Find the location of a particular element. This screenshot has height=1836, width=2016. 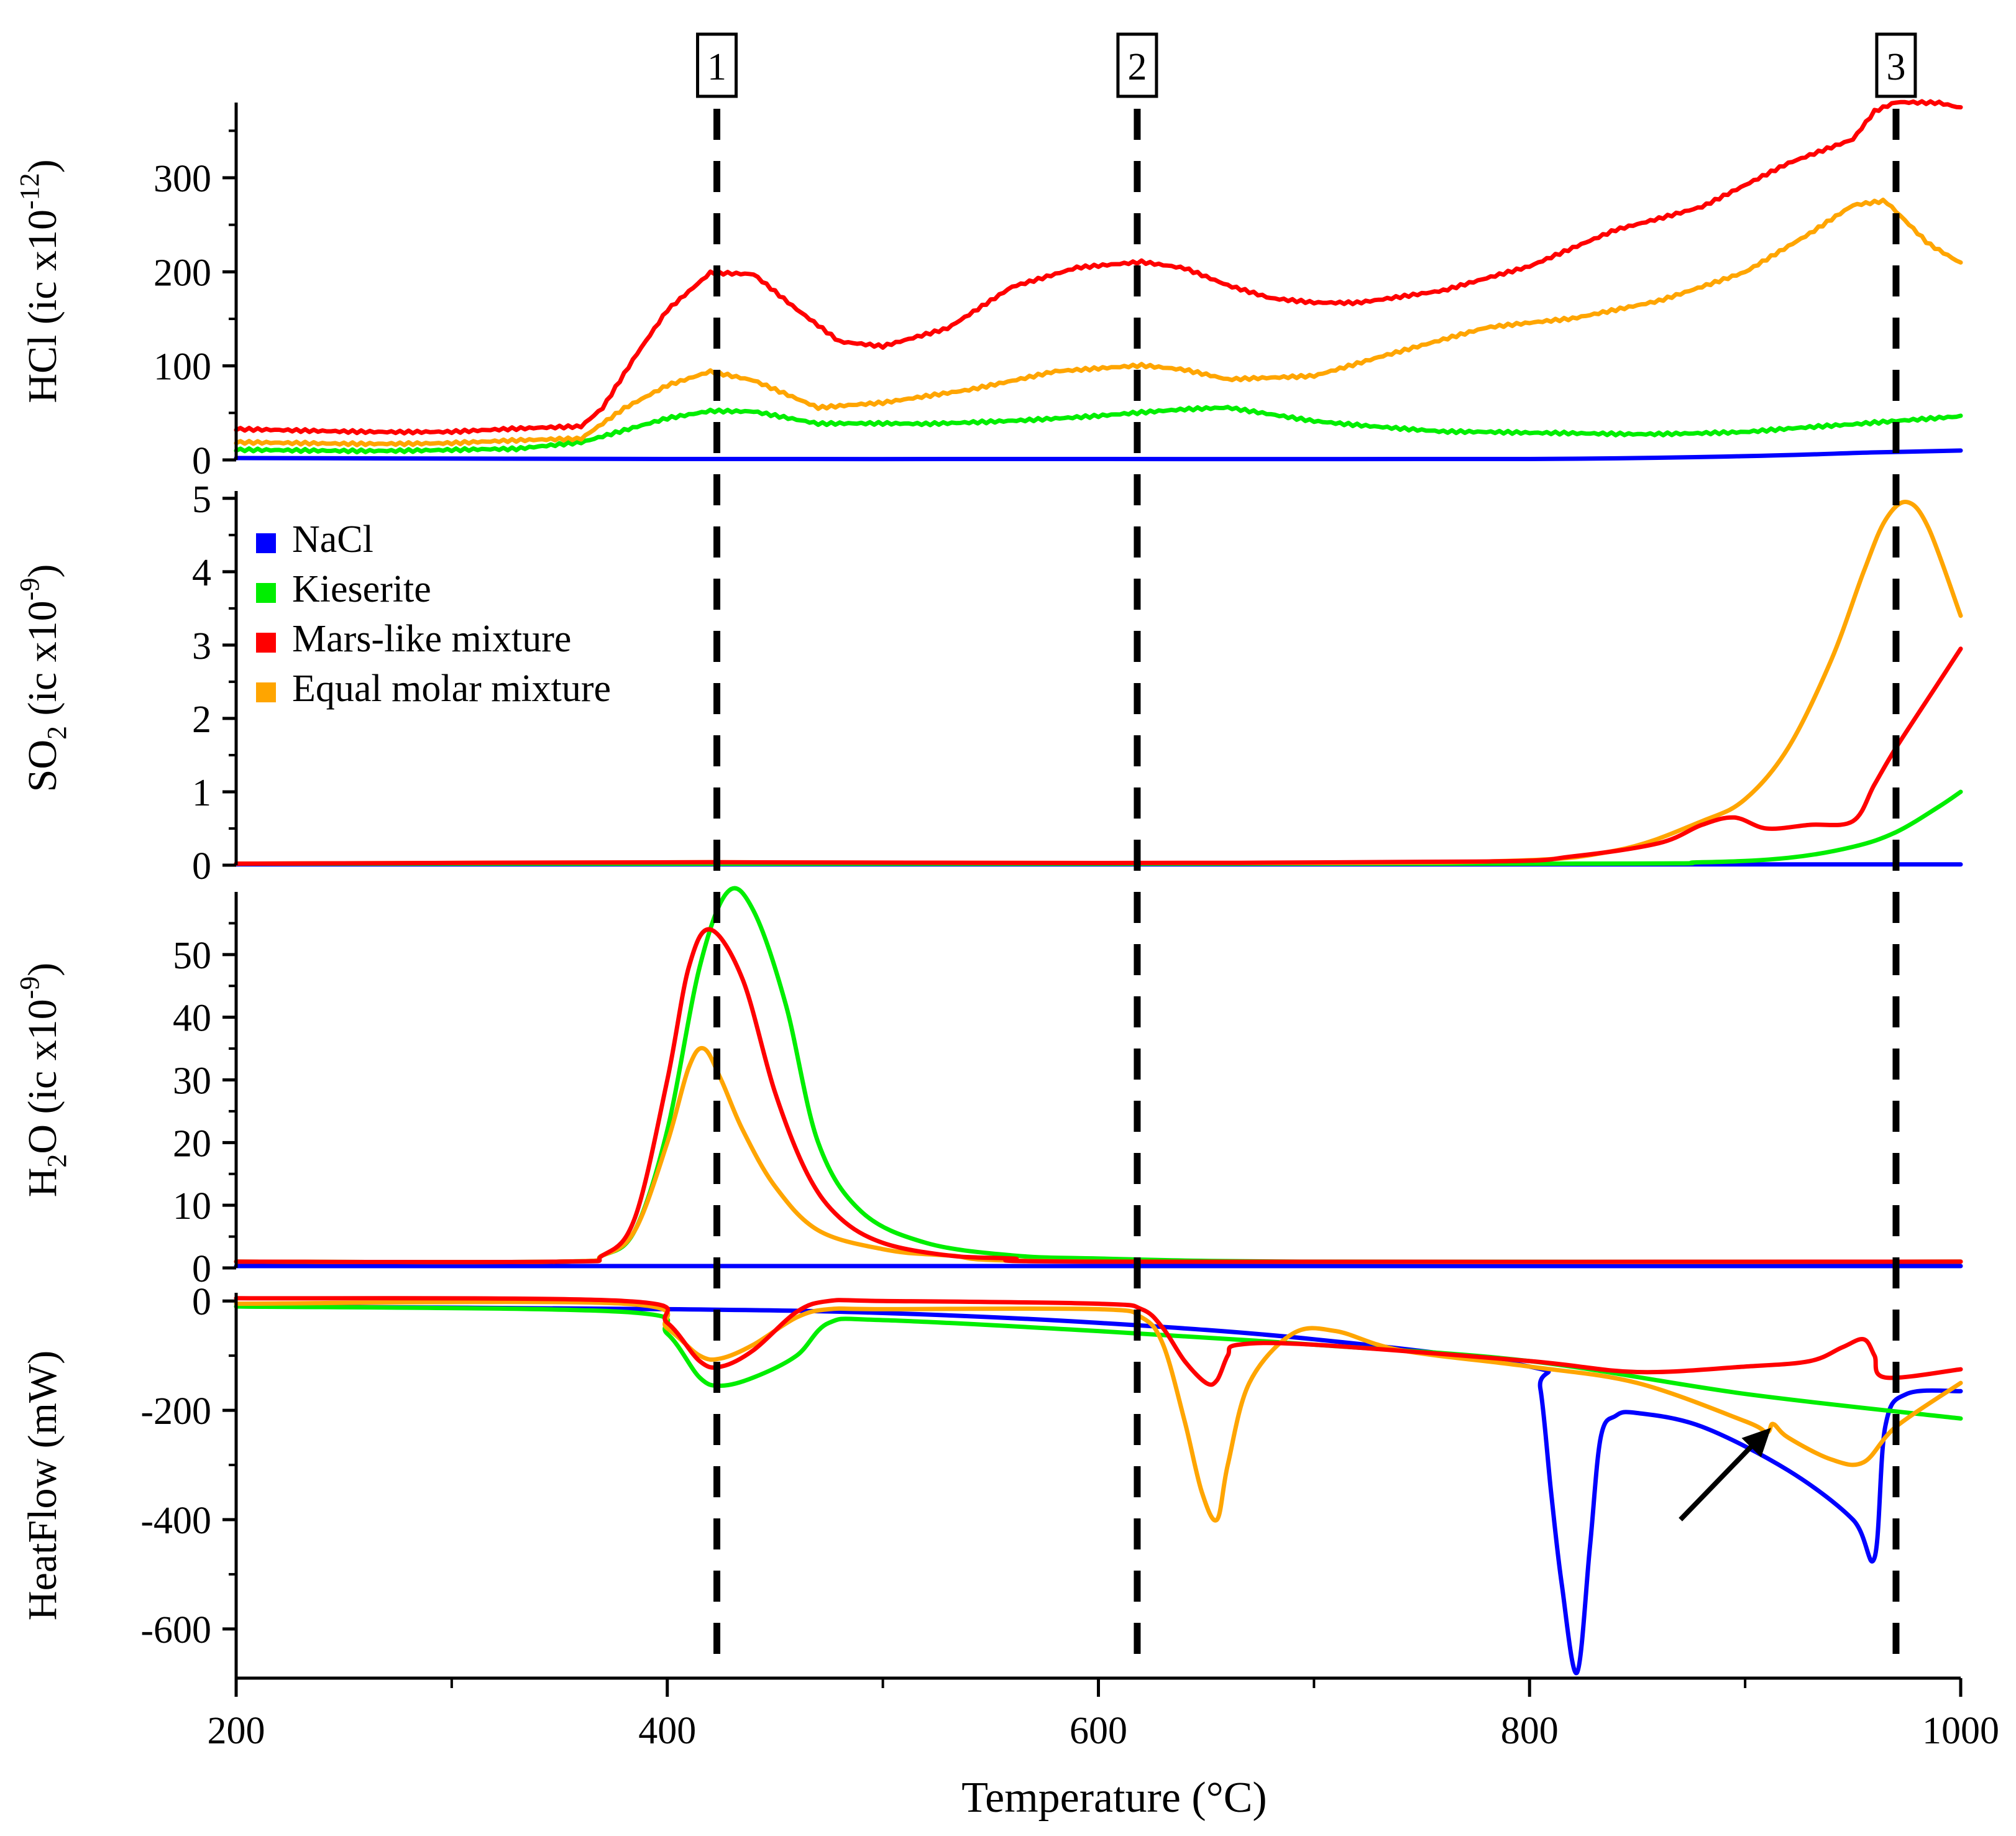

x-tick-label: 200 is located at coordinates (236, 1731).